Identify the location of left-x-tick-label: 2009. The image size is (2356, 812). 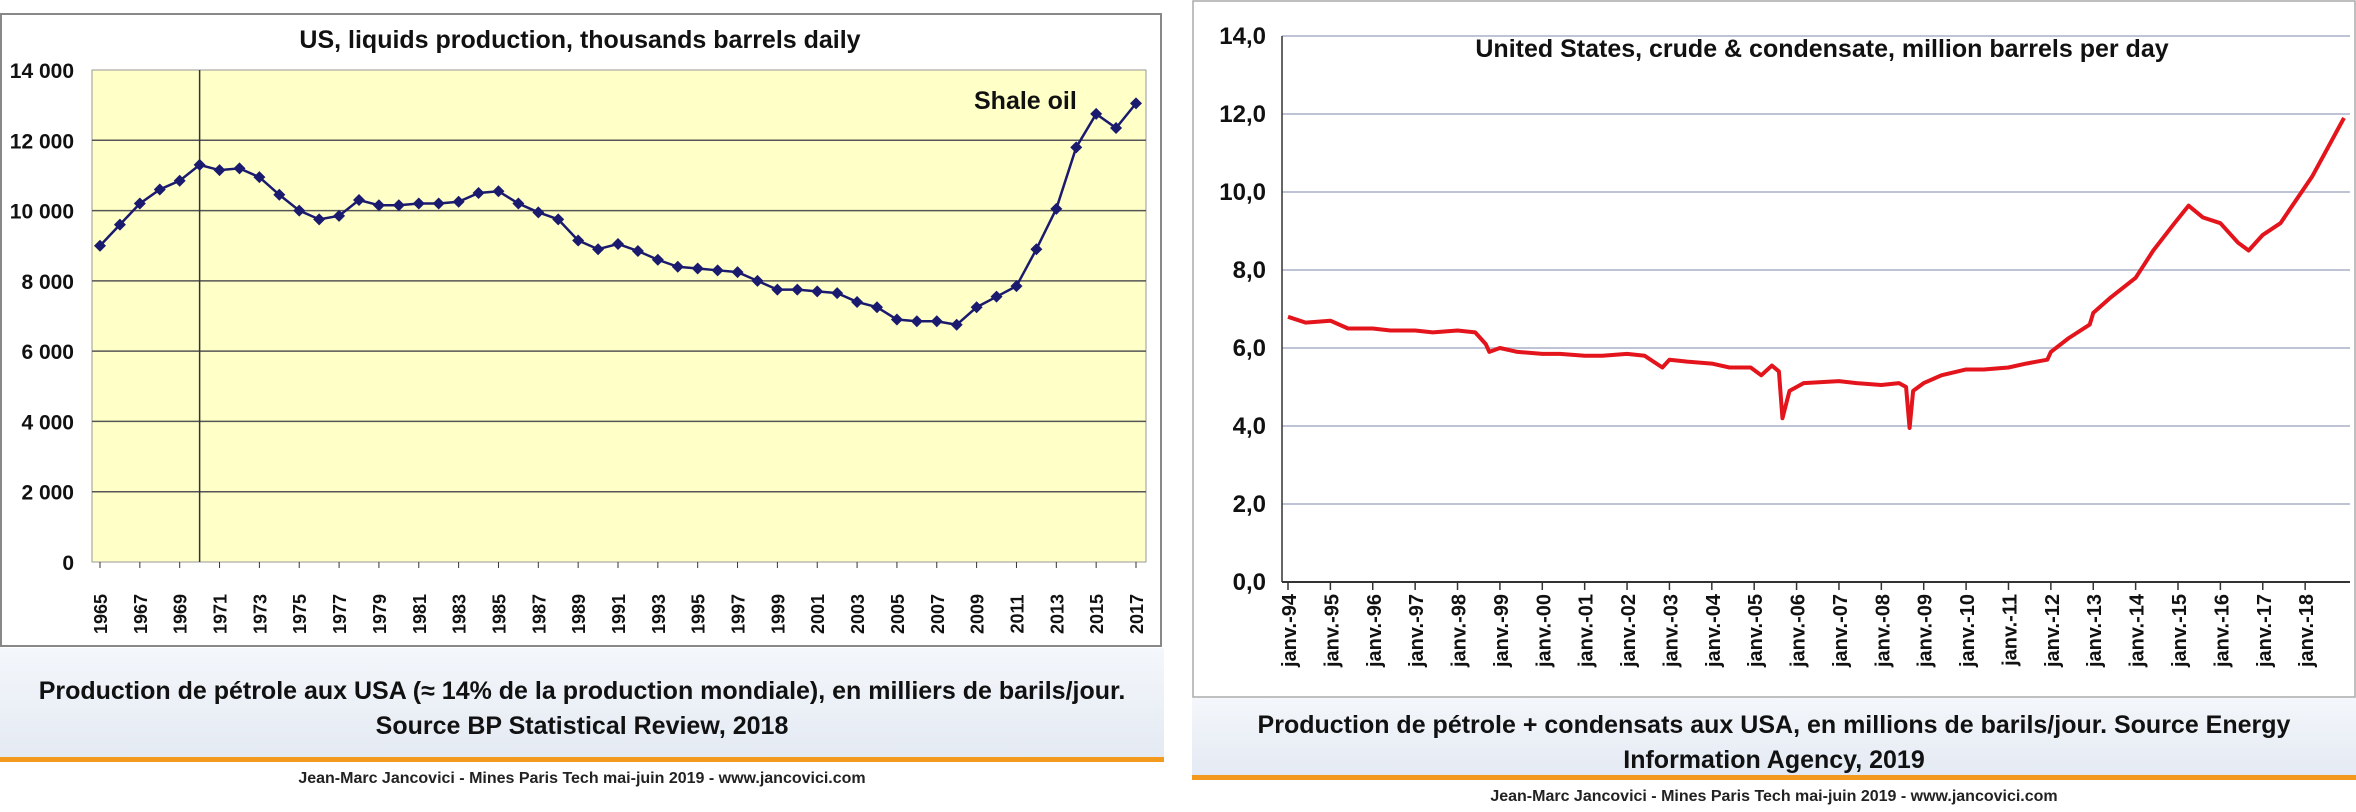
(978, 614).